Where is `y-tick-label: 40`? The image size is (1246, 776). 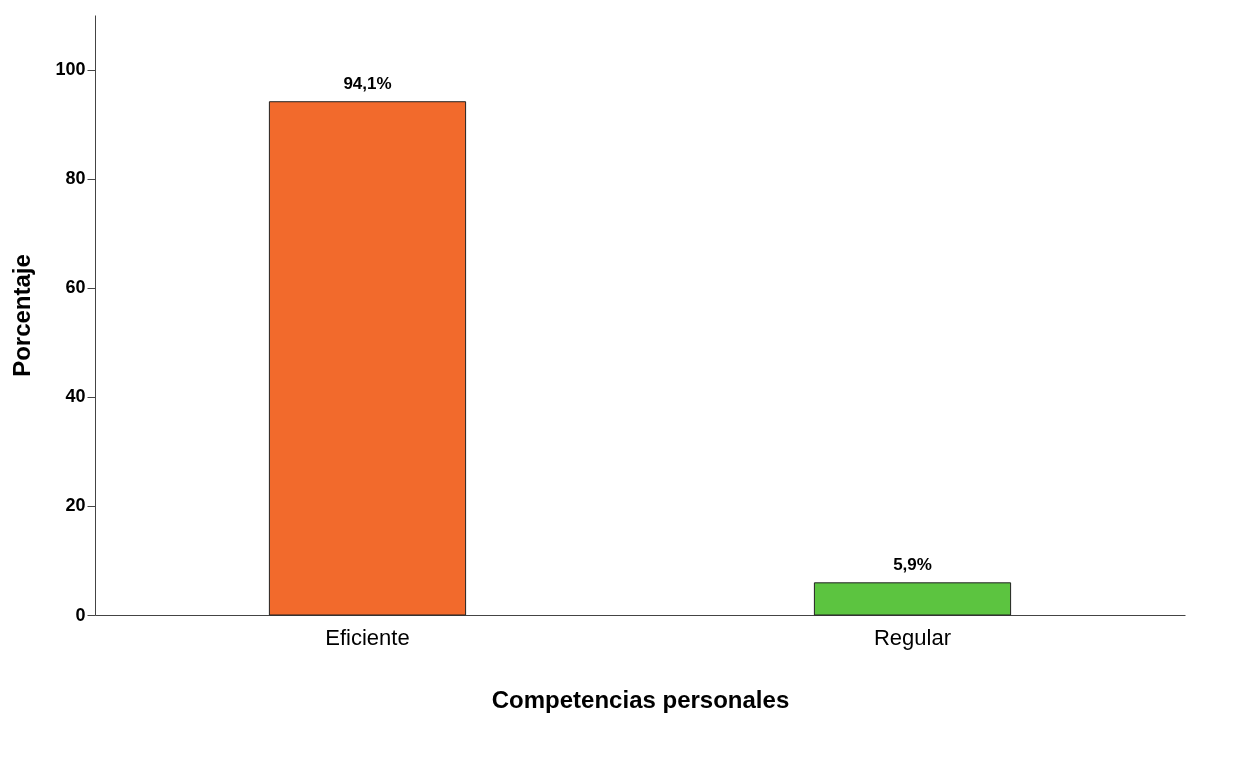 y-tick-label: 40 is located at coordinates (75, 396).